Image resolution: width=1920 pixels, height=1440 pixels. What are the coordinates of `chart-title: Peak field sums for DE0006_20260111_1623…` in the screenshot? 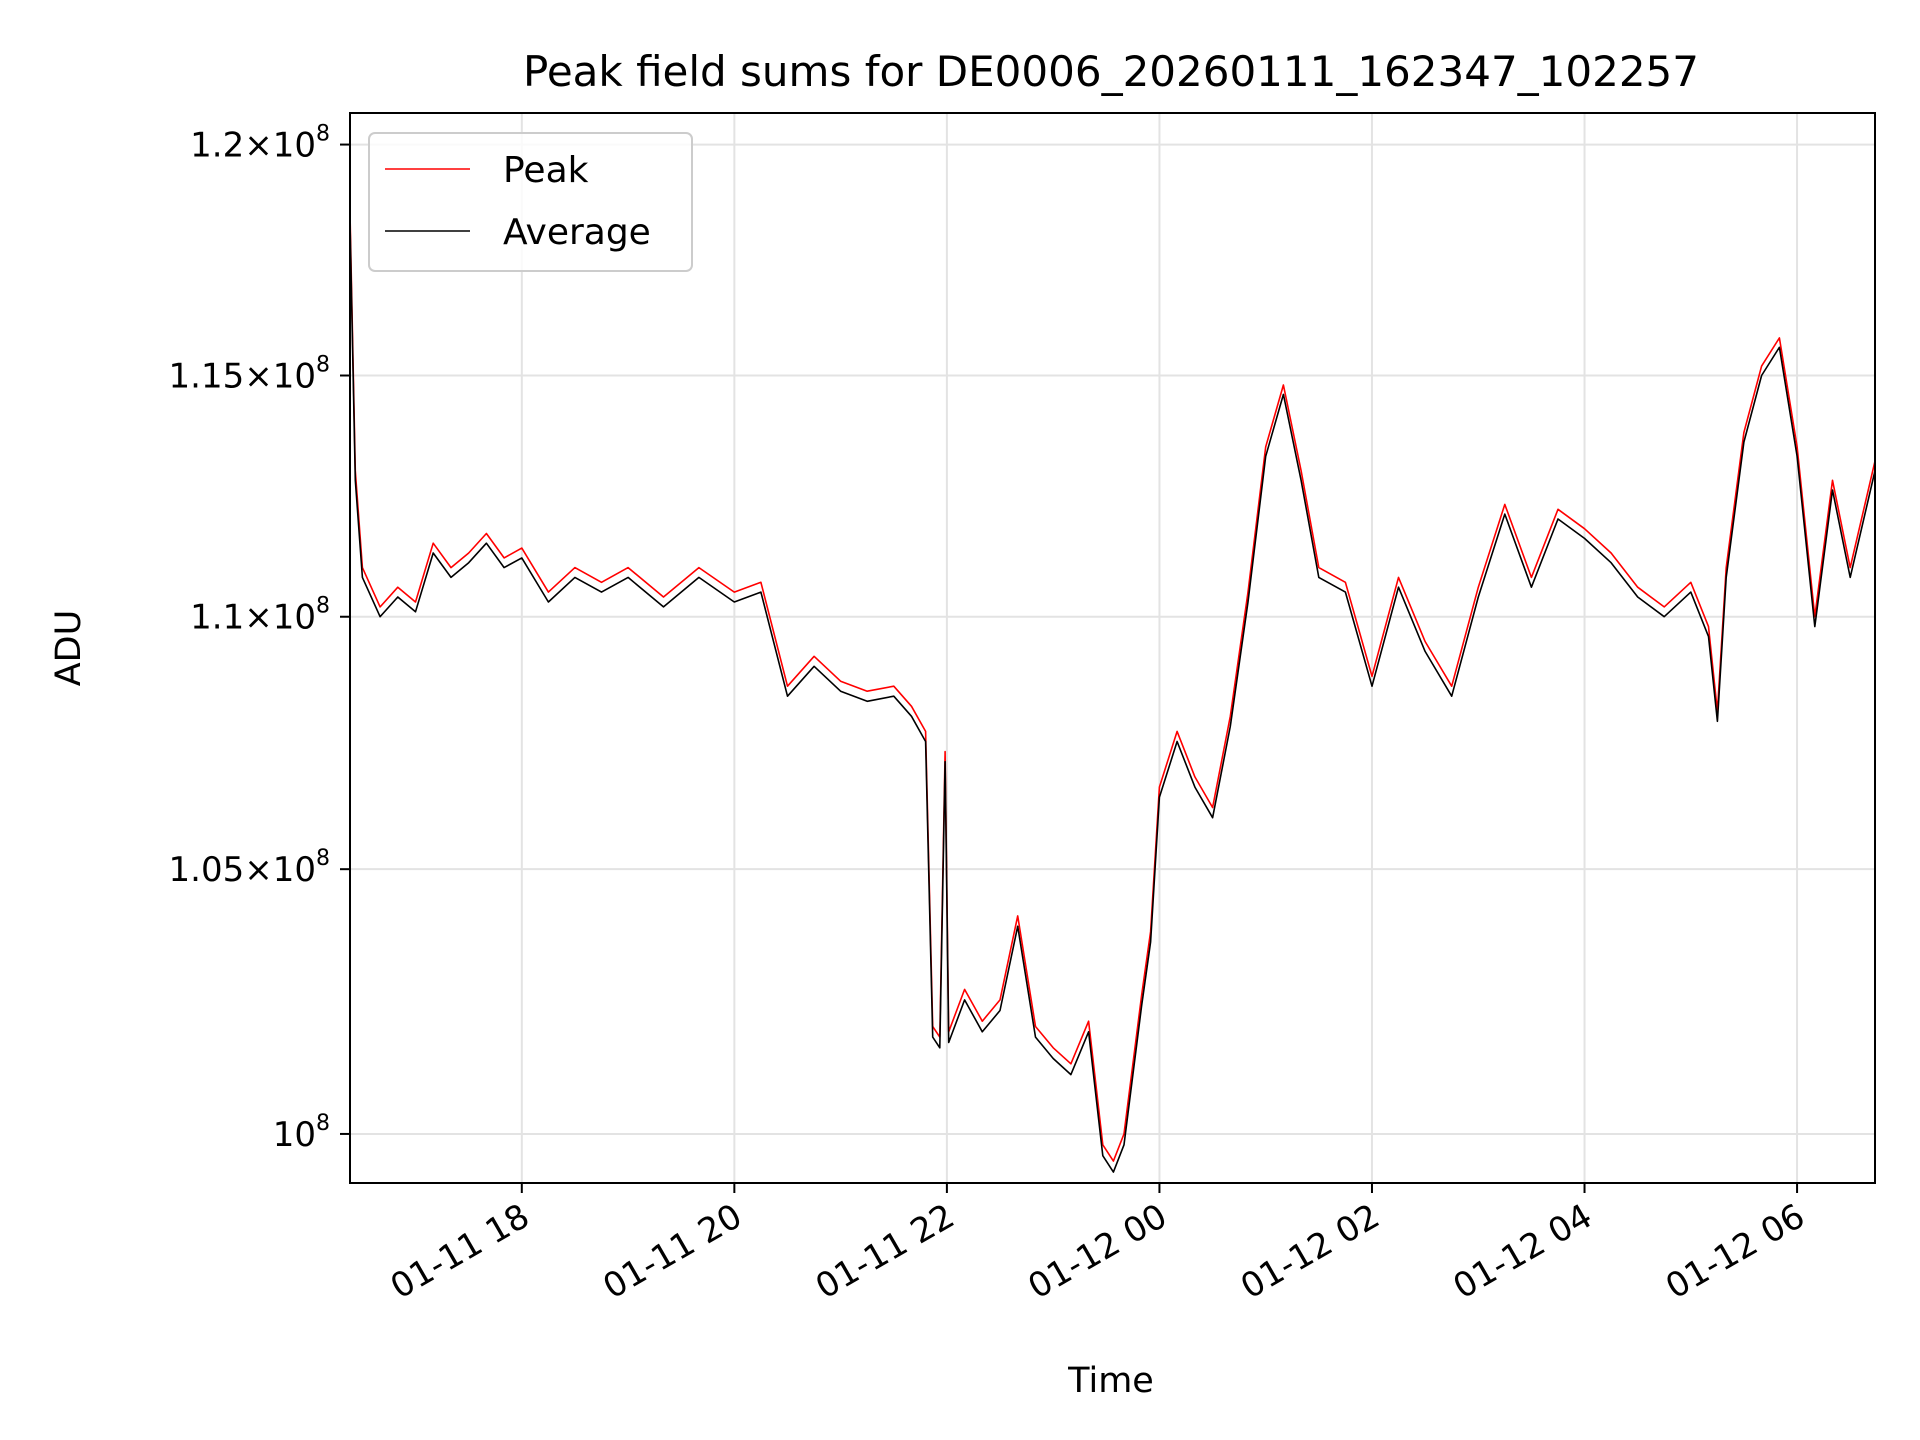 It's located at (1111, 71).